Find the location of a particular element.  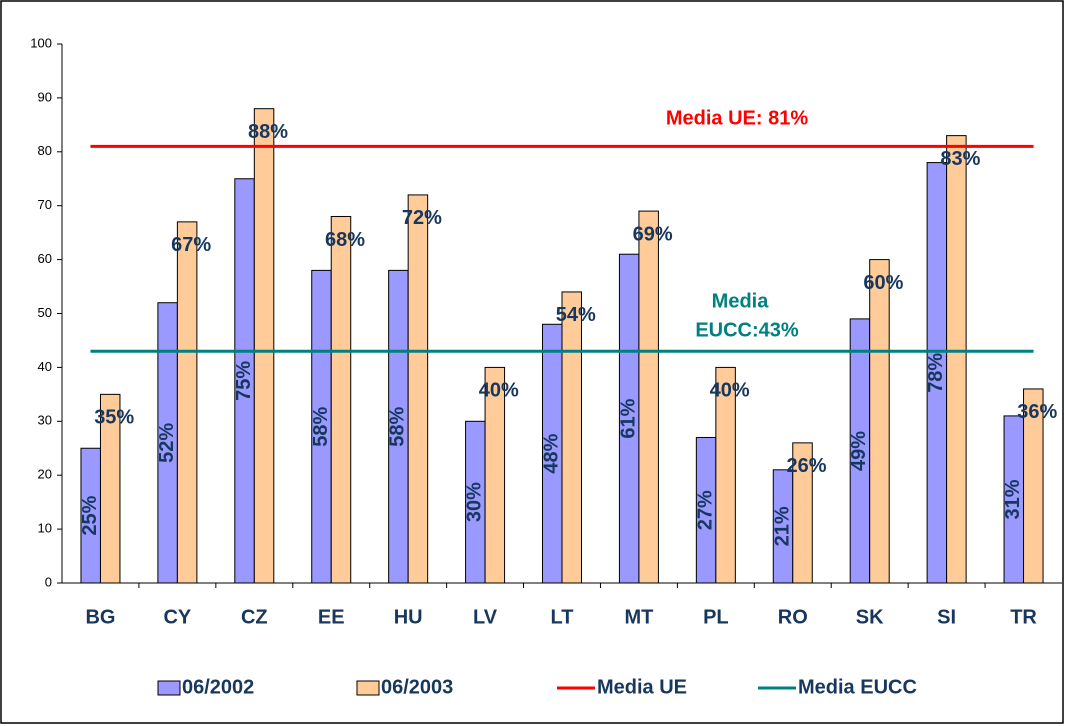

y-tick-label: 100 is located at coordinates (41, 42).